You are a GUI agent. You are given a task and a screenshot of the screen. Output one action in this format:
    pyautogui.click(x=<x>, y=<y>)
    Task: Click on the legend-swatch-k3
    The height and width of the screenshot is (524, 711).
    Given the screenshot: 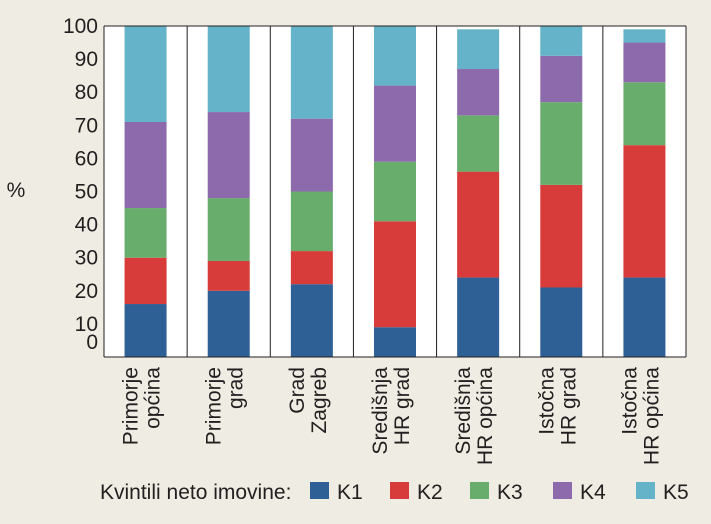 What is the action you would take?
    pyautogui.click(x=479, y=490)
    